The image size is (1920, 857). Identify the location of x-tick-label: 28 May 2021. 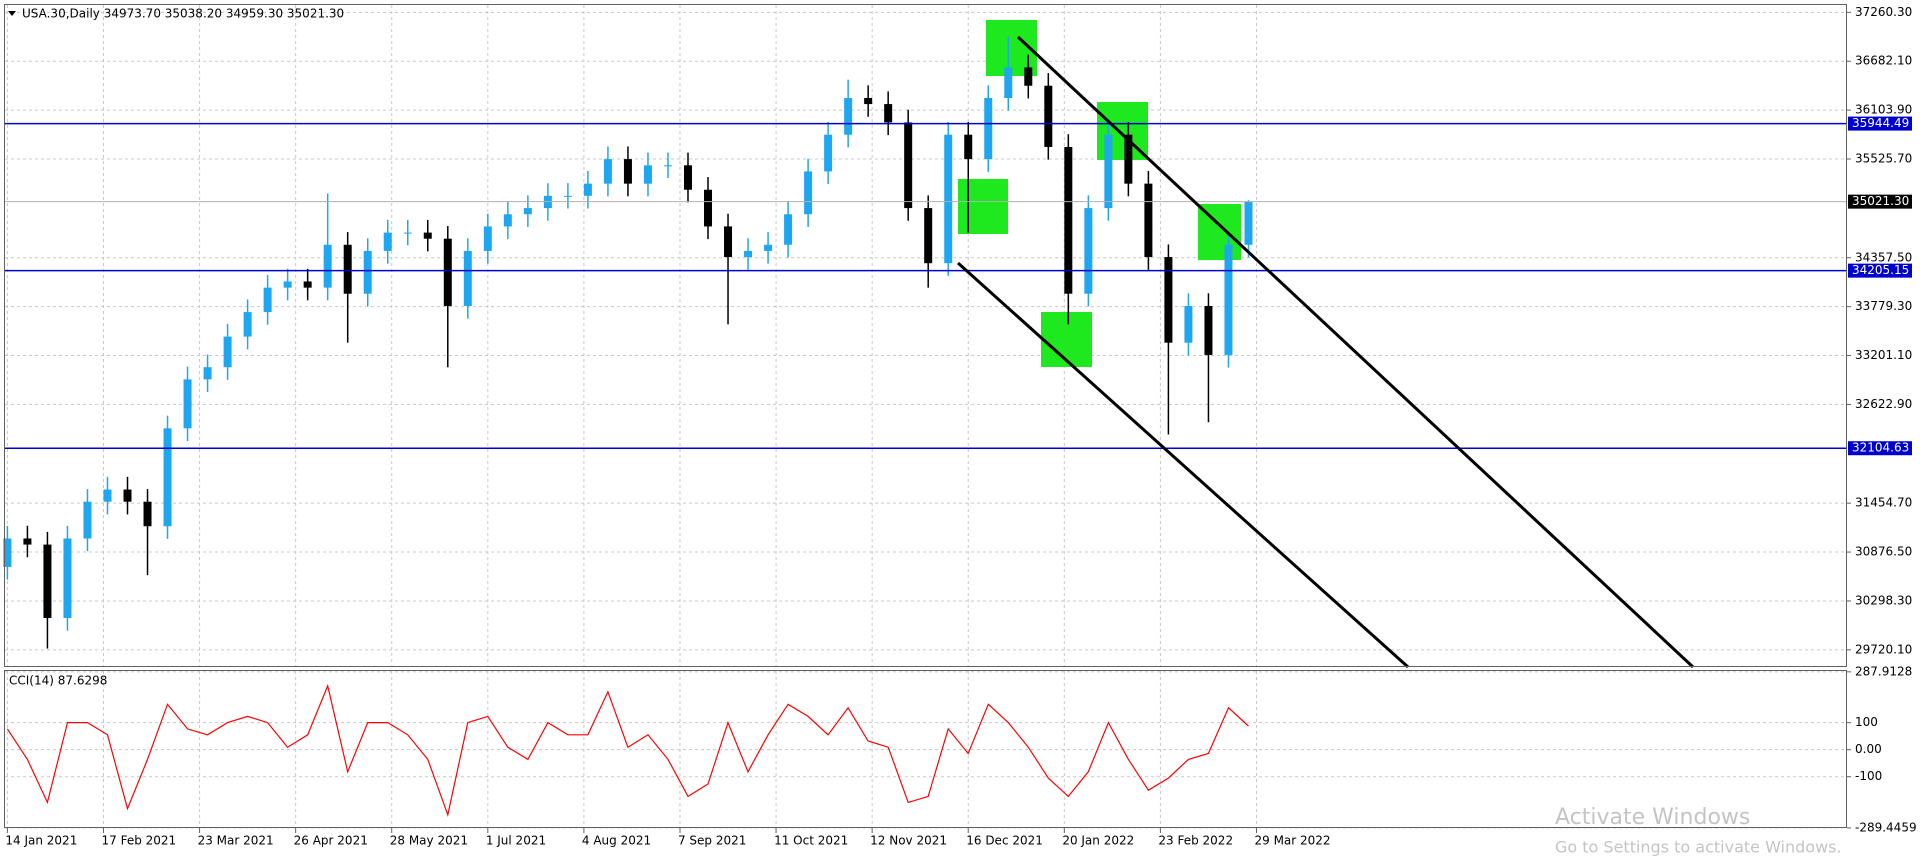
(429, 841).